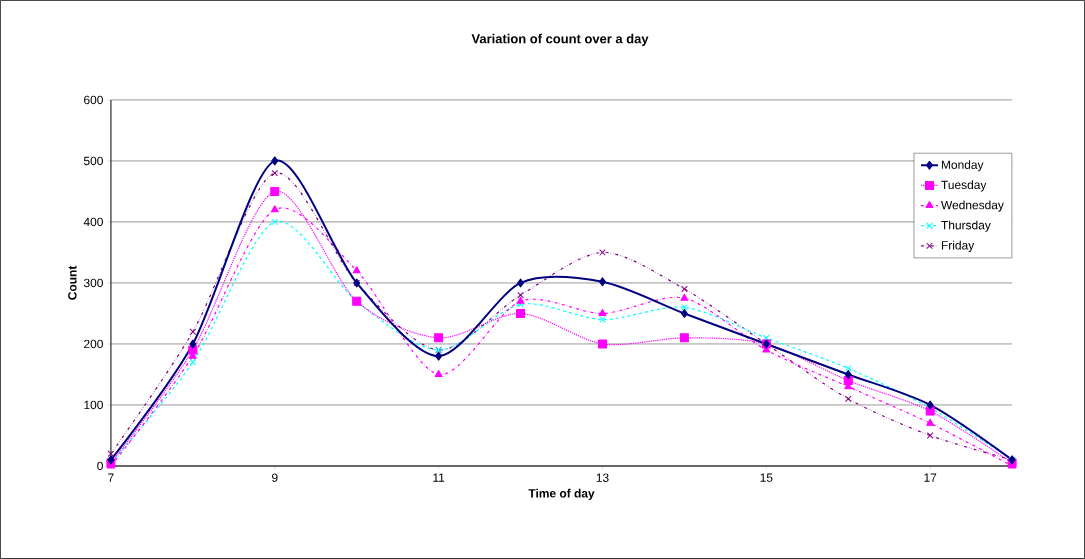  I want to click on y-tick-label: 400, so click(93, 222).